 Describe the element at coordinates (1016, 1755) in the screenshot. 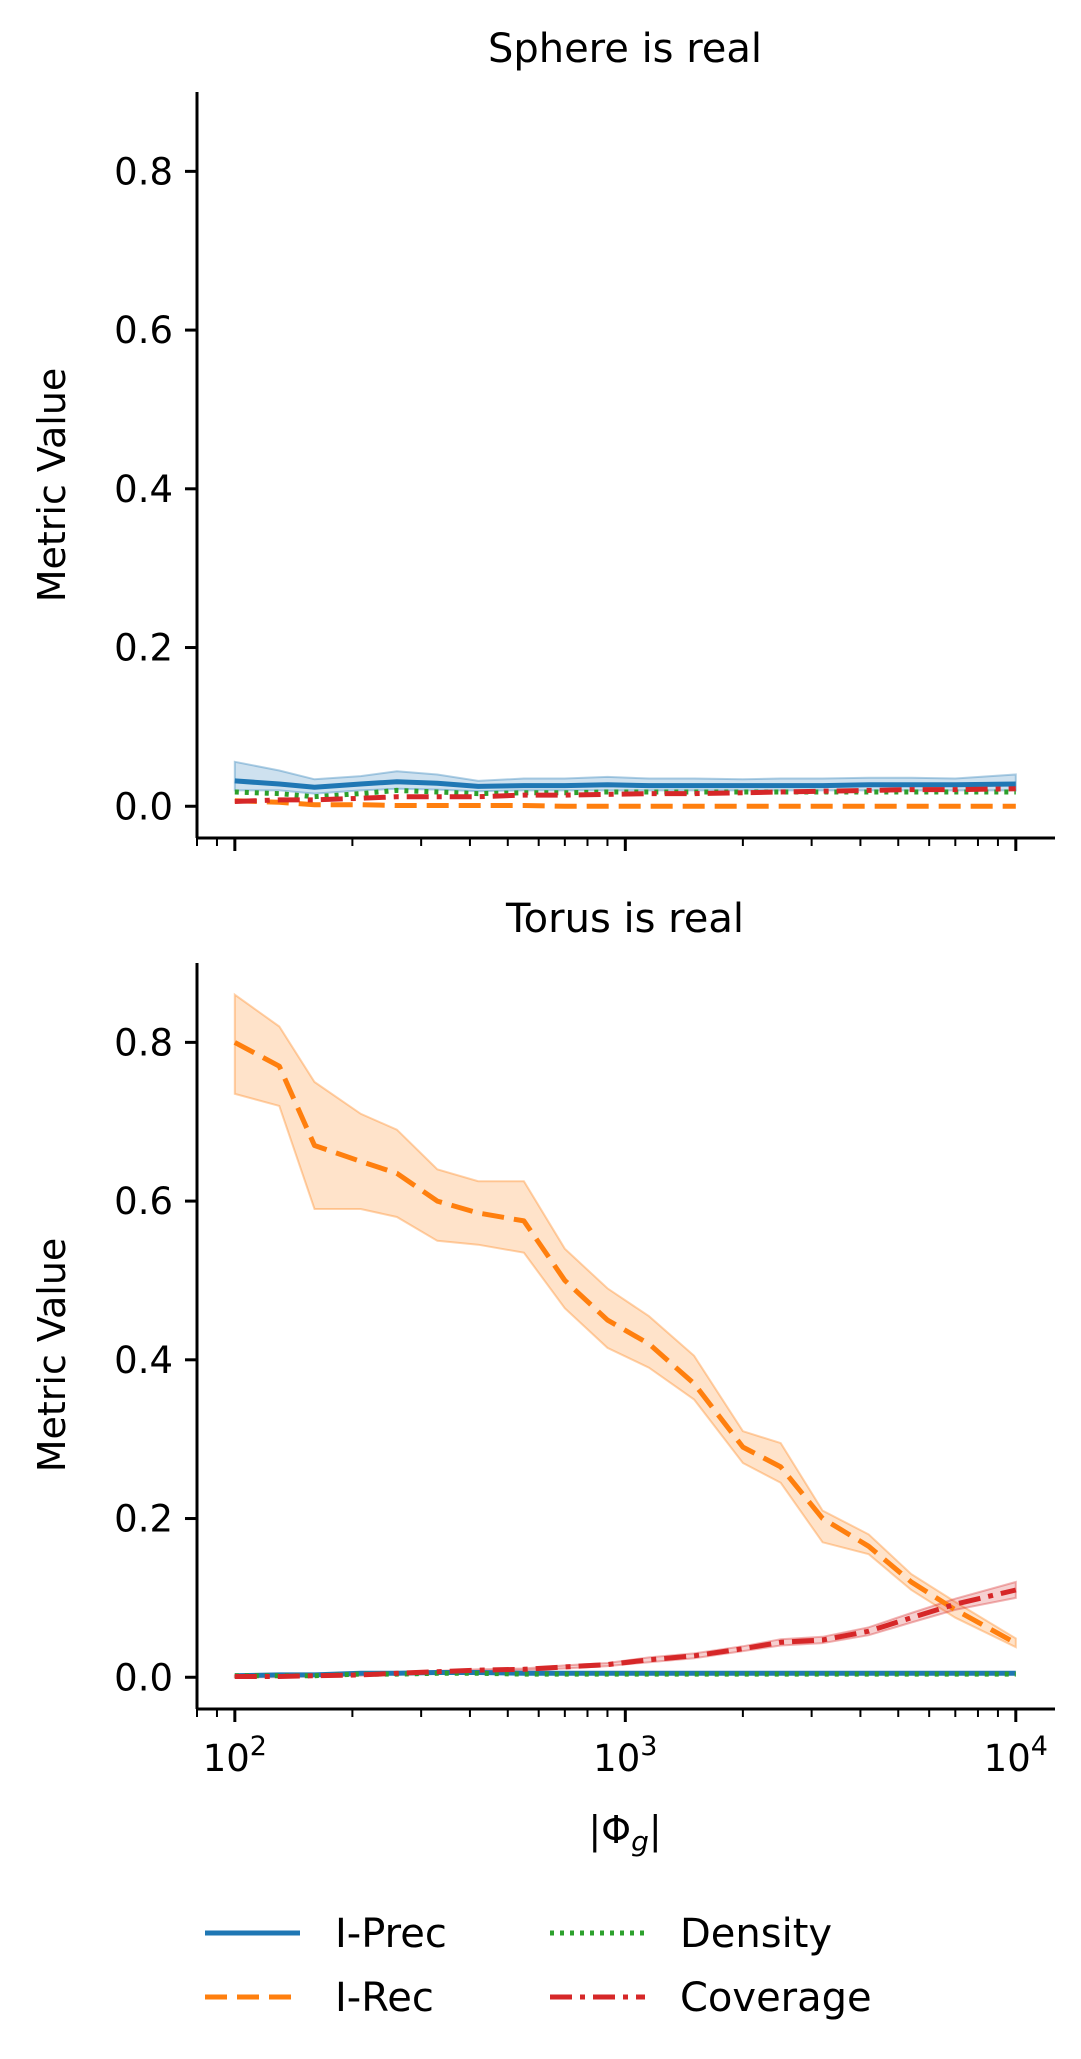

I see `x-tick-label: 10⁴` at that location.